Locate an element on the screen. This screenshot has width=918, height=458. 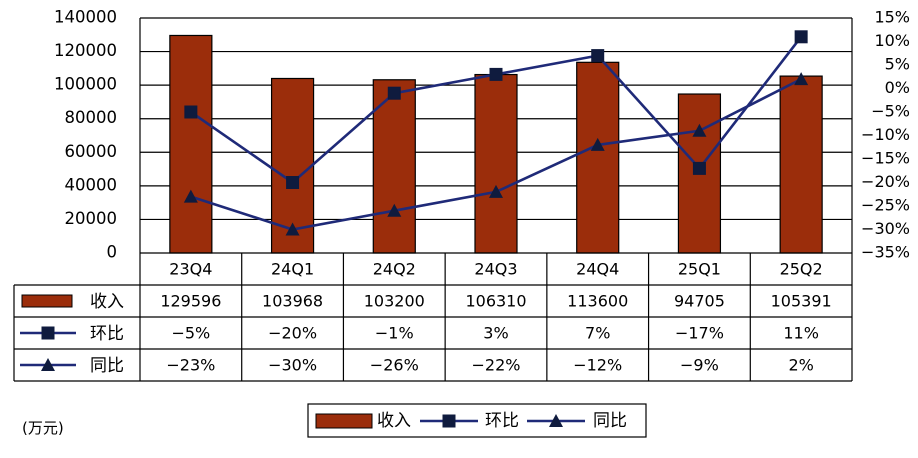
y-right-tick-label: −30% is located at coordinates (885, 228).